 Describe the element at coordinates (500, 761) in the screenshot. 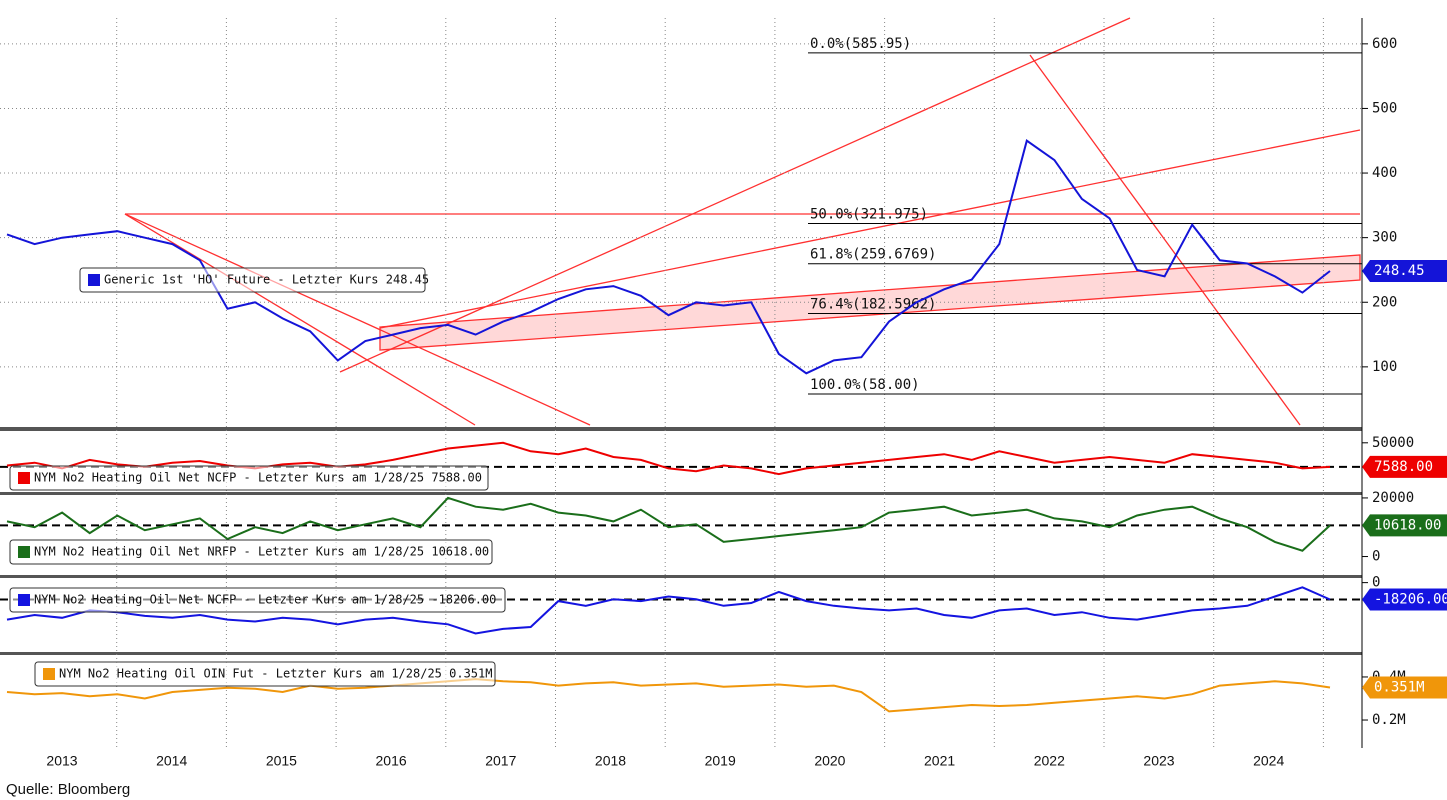

I see `x-tick-label: 2017` at that location.